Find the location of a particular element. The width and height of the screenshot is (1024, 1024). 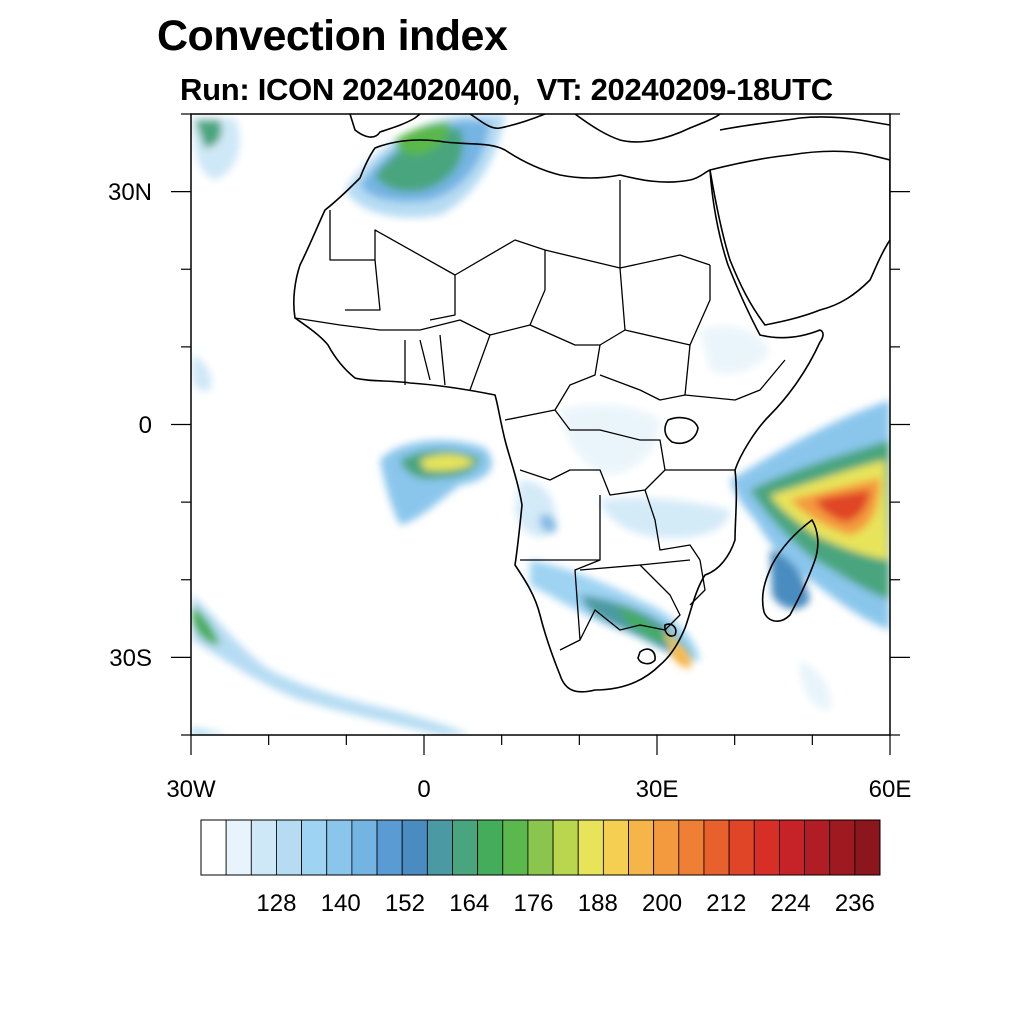

colorbar-label: 140 is located at coordinates (341, 903).